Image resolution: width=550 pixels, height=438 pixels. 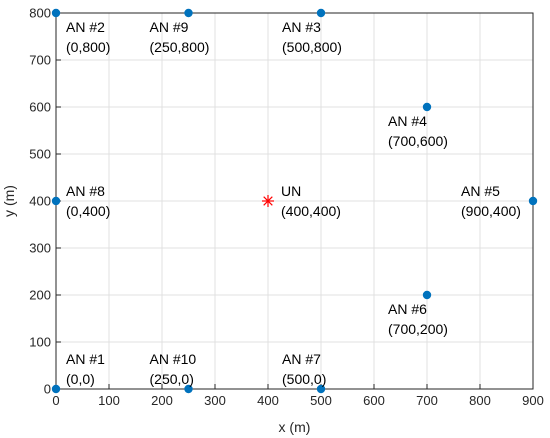 I want to click on y-tick-label: 200, so click(x=40, y=295).